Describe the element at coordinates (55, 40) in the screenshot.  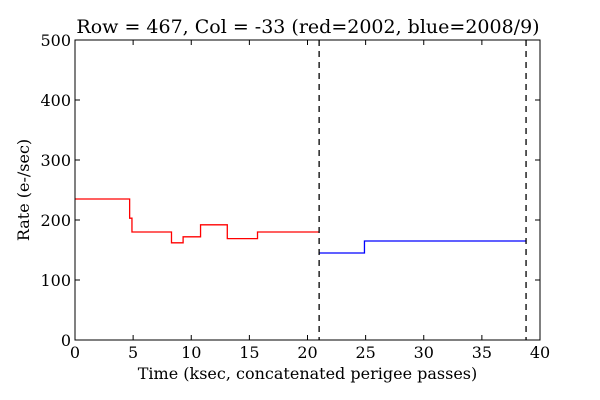
I see `y-tick-label: 500` at that location.